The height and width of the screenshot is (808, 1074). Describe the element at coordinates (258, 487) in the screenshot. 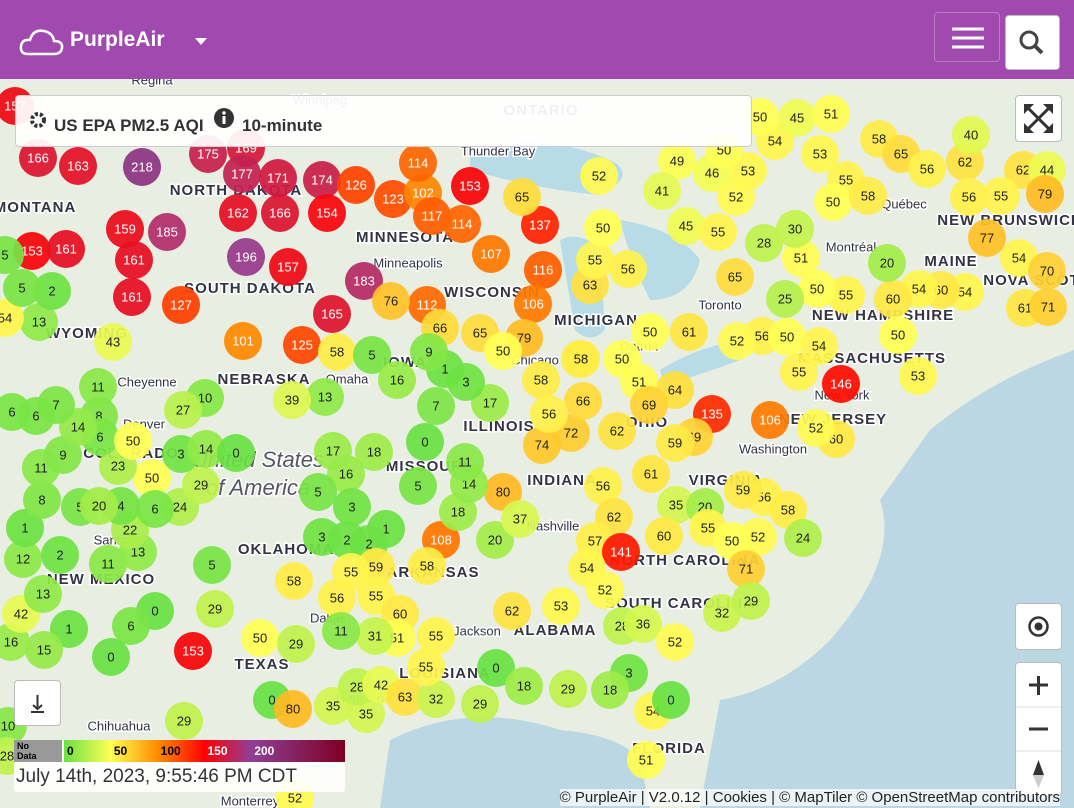

I see `place-label: of America` at that location.